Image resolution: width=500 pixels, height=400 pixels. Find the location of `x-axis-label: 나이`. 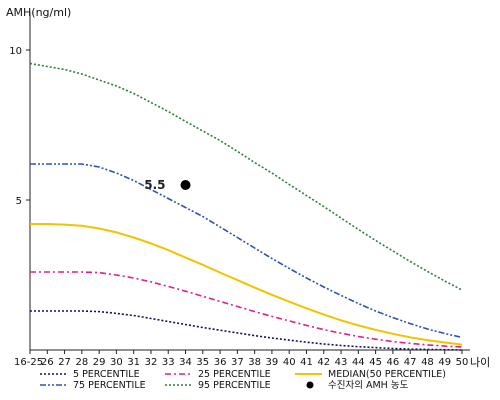

x-axis-label: 나이 is located at coordinates (480, 362).